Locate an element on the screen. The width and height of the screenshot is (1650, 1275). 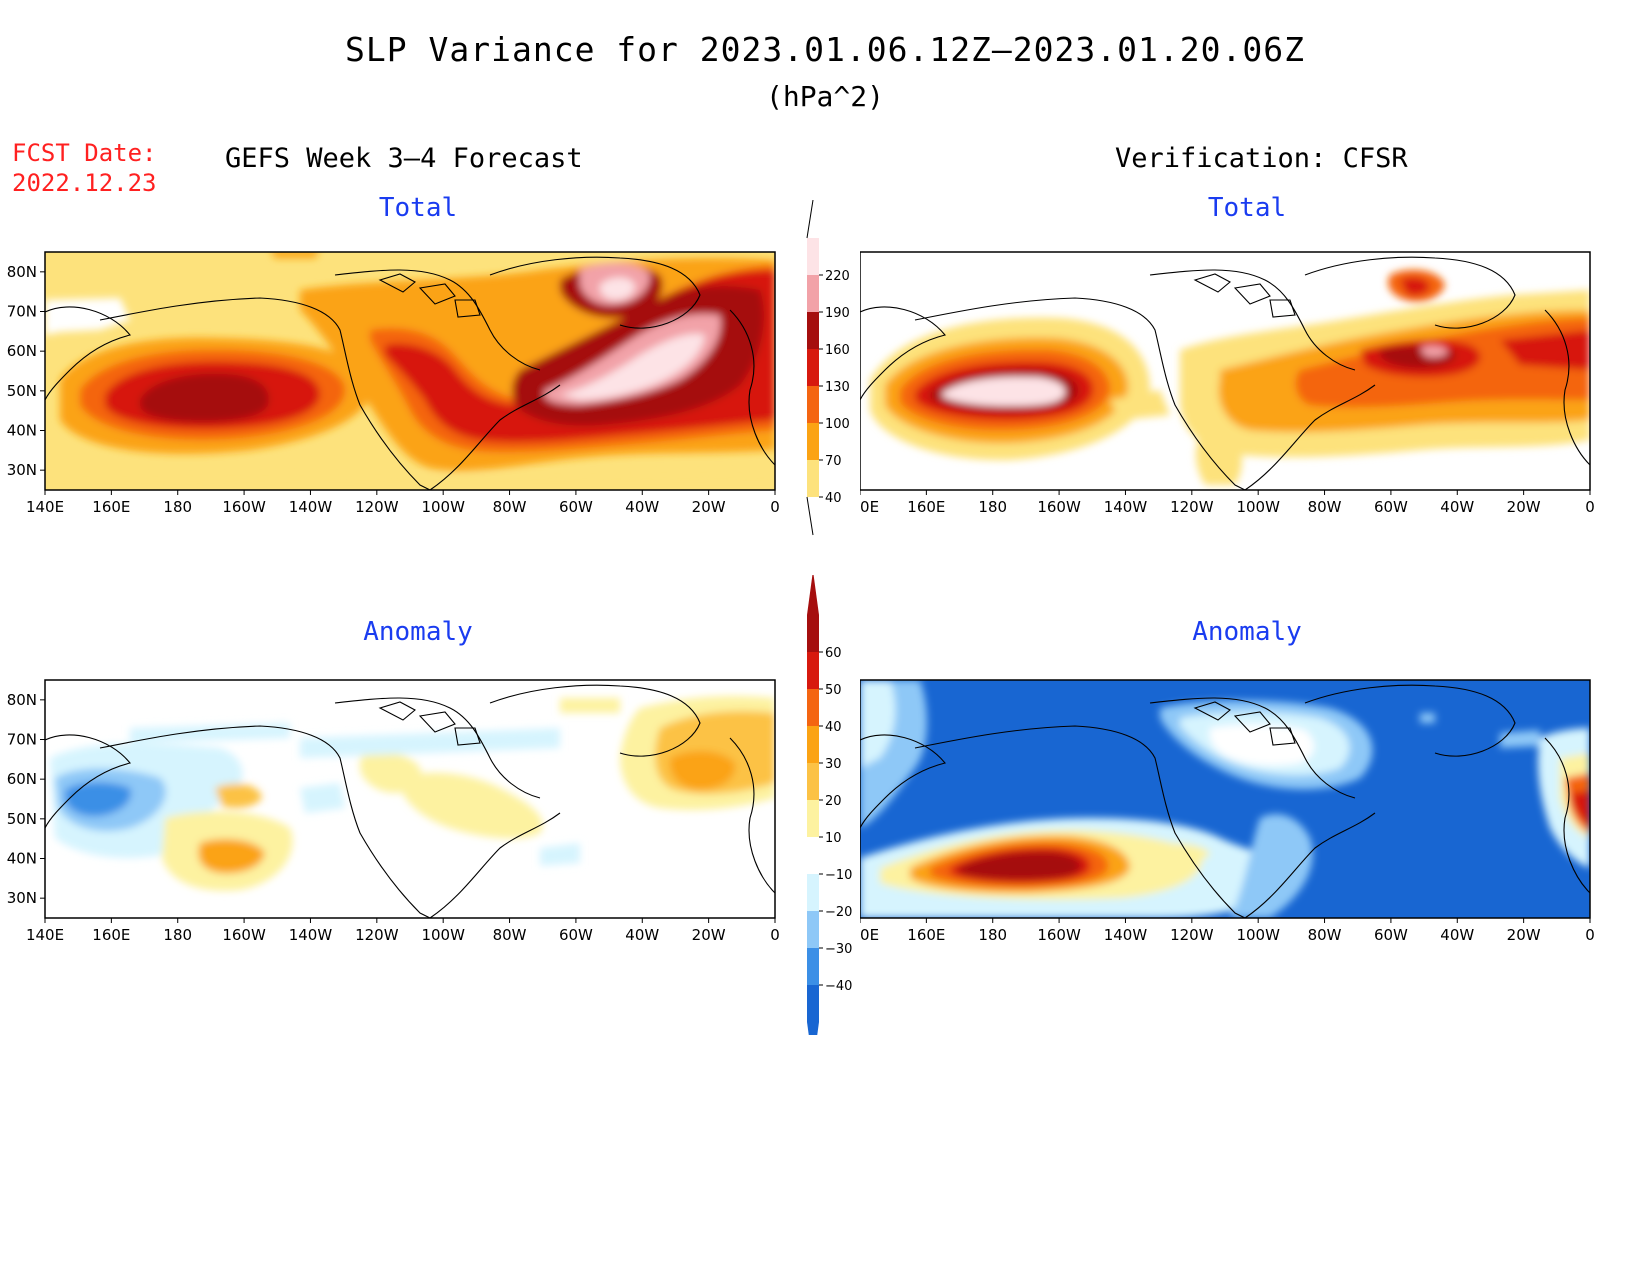
colorbar-label: 130 is located at coordinates (837, 387).